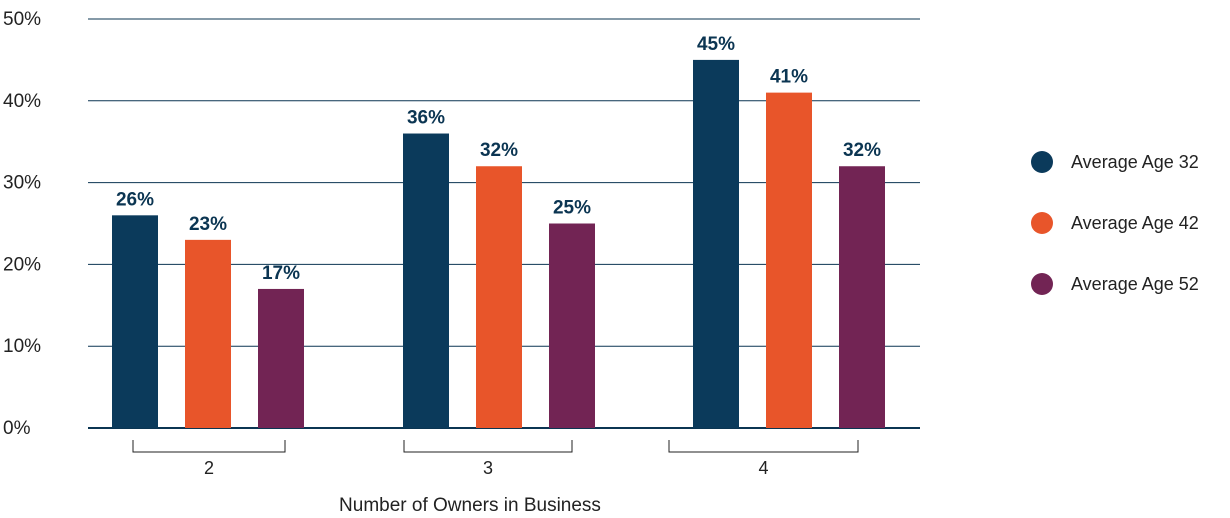 This screenshot has height=518, width=1230. I want to click on data-label: 17%, so click(281, 273).